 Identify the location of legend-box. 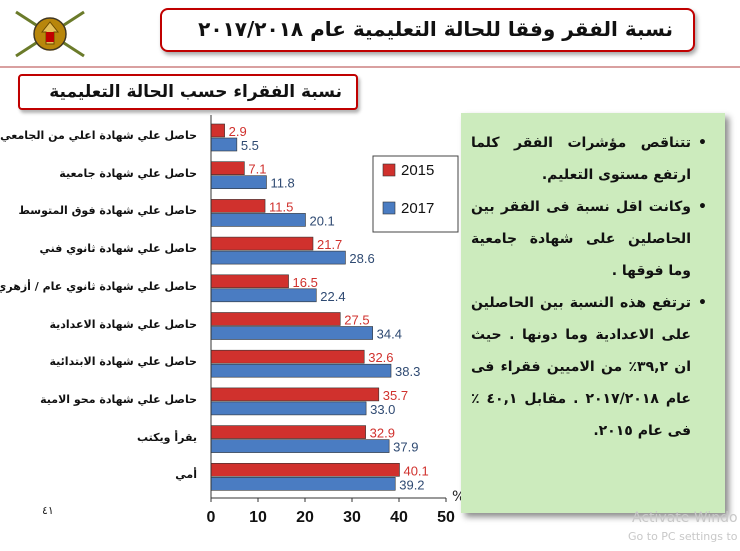
(415, 194).